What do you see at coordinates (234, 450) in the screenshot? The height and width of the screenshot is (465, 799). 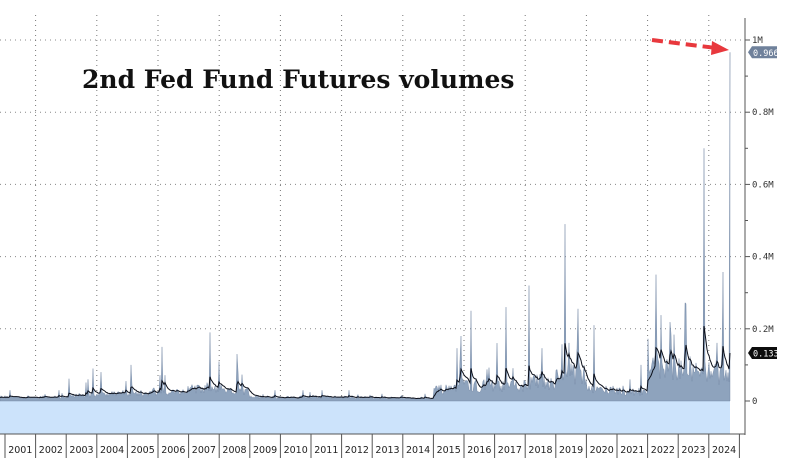 I see `x-tick-label: 2008` at bounding box center [234, 450].